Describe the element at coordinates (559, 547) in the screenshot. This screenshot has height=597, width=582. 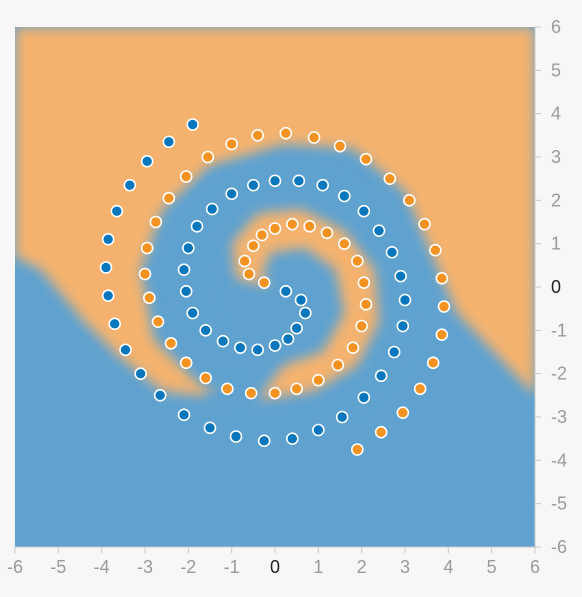
I see `y-tick-label: -6` at that location.